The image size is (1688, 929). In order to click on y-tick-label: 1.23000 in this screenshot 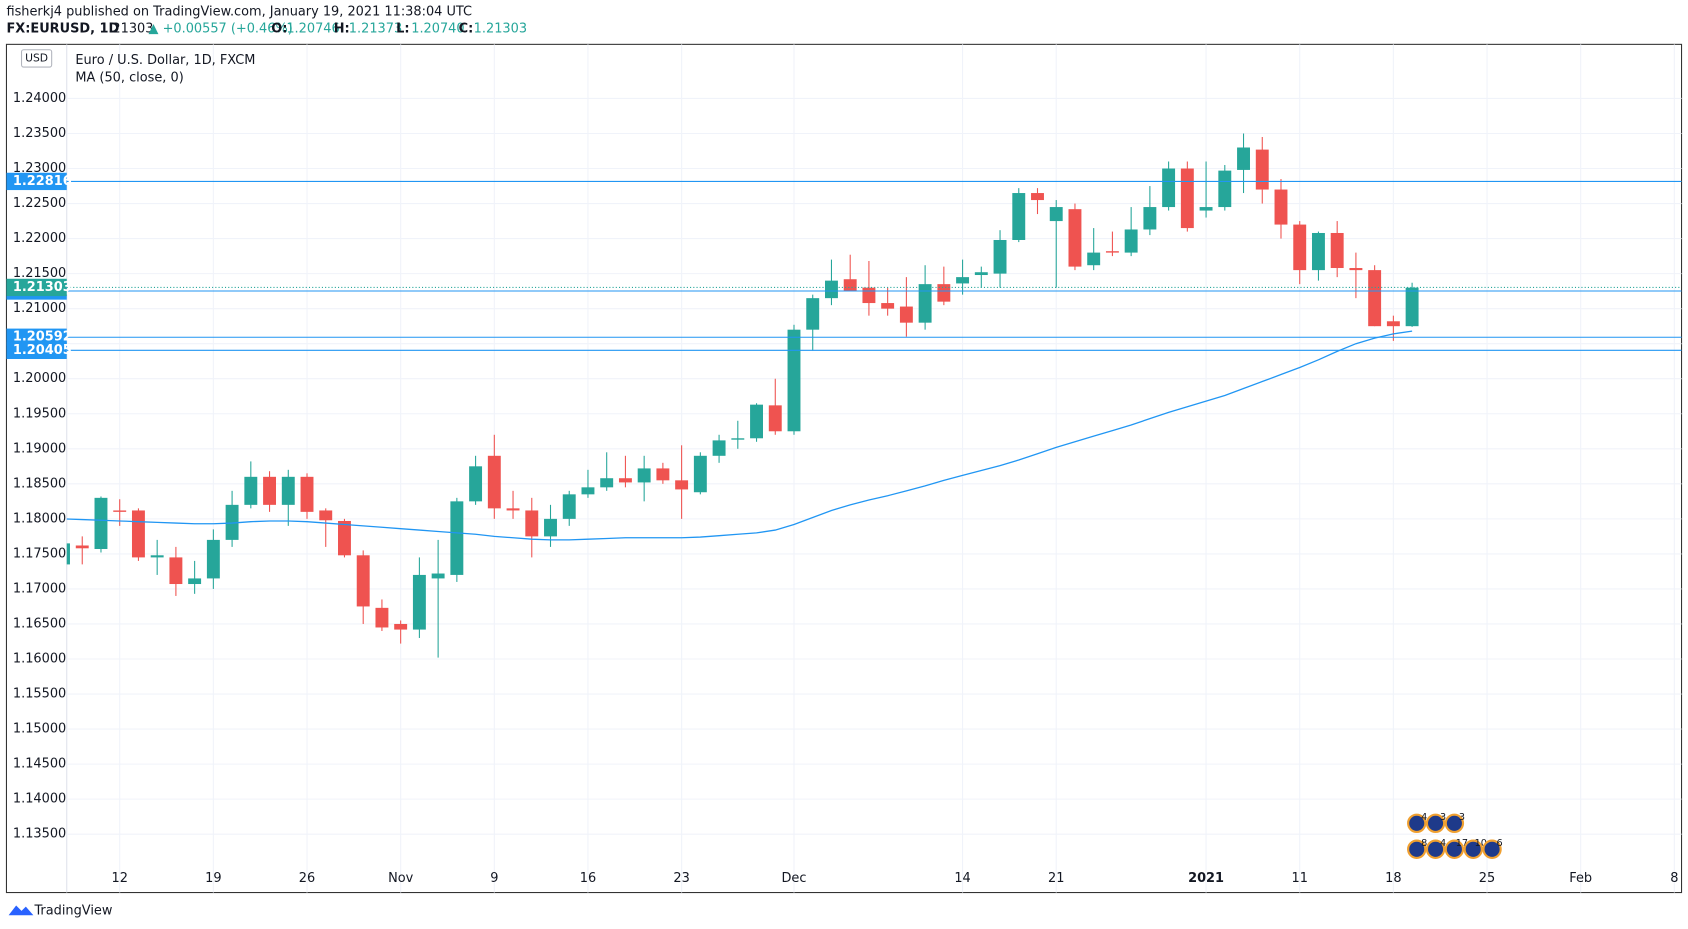, I will do `click(39, 168)`.